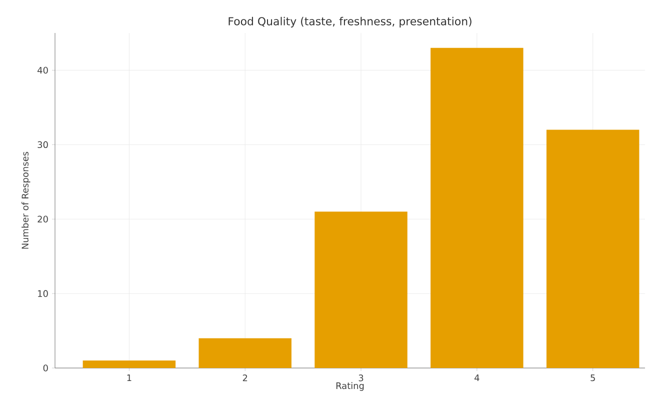 Image resolution: width=651 pixels, height=403 pixels. Describe the element at coordinates (361, 378) in the screenshot. I see `x-tick-label: 3` at that location.